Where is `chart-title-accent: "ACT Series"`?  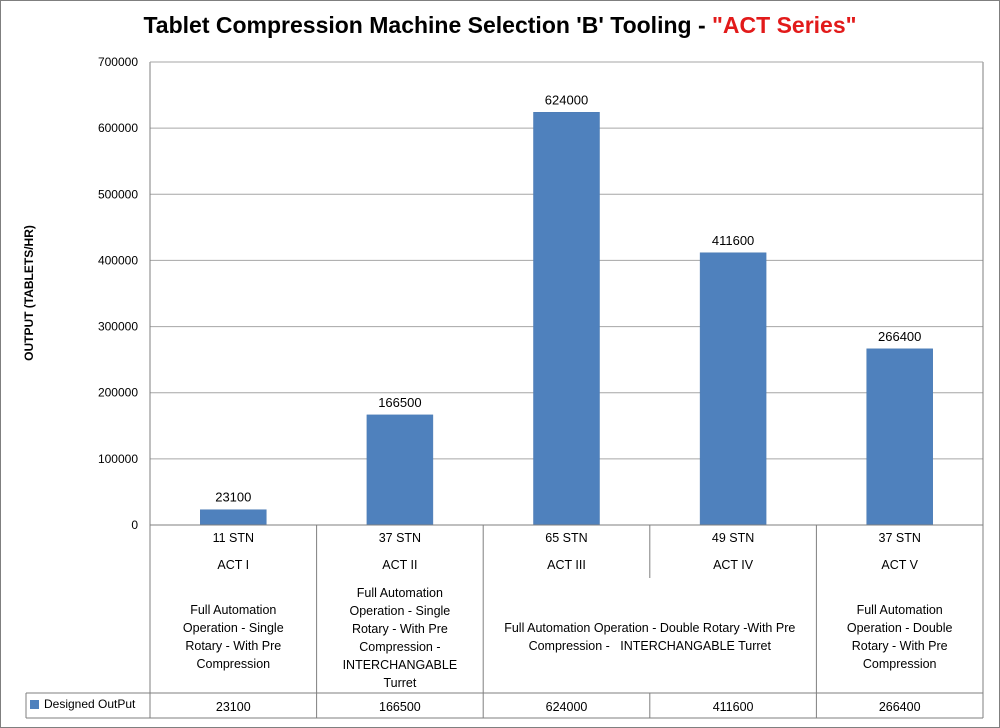 chart-title-accent: "ACT Series" is located at coordinates (784, 25).